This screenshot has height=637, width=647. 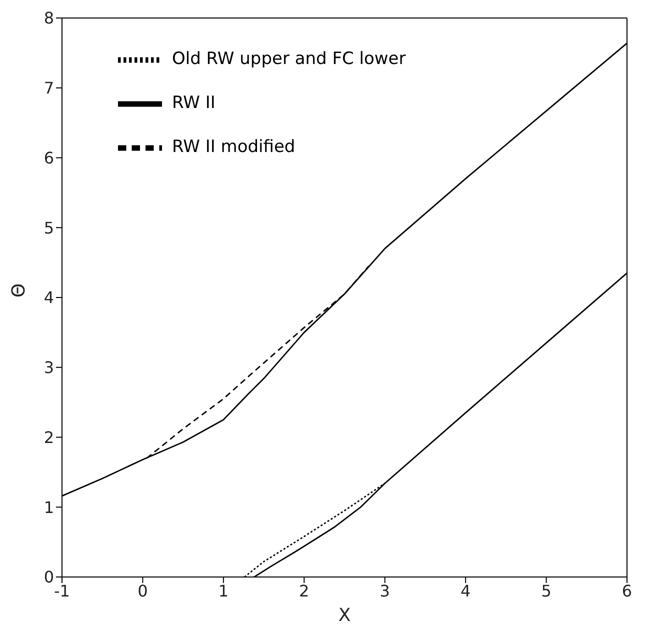 What do you see at coordinates (304, 590) in the screenshot?
I see `x-tick-label: 2` at bounding box center [304, 590].